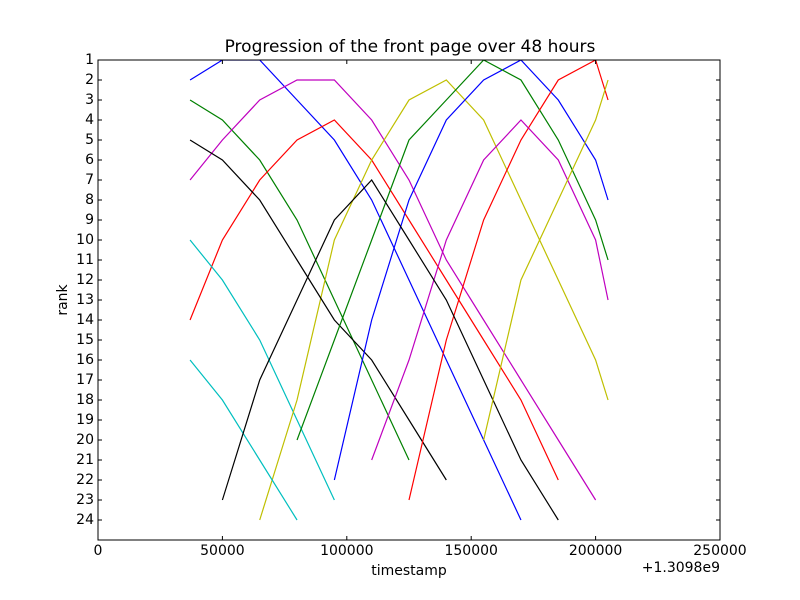 The height and width of the screenshot is (600, 800). I want to click on x-tick-label: 50000, so click(222, 551).